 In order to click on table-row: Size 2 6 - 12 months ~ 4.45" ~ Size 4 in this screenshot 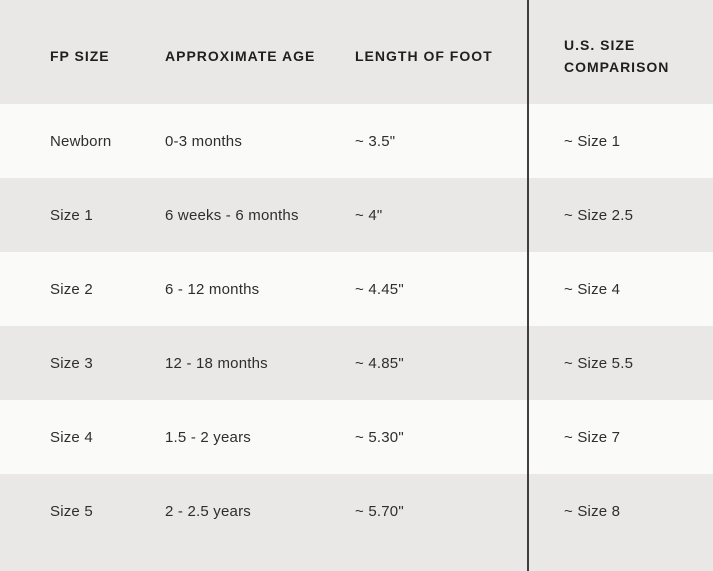, I will do `click(356, 289)`.